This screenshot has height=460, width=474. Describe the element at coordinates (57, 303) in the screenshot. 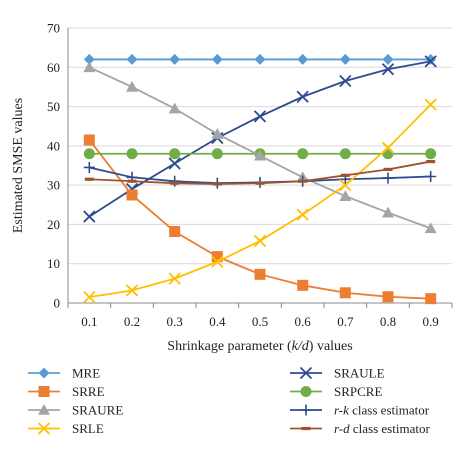

I see `y-tick-label: 0` at that location.